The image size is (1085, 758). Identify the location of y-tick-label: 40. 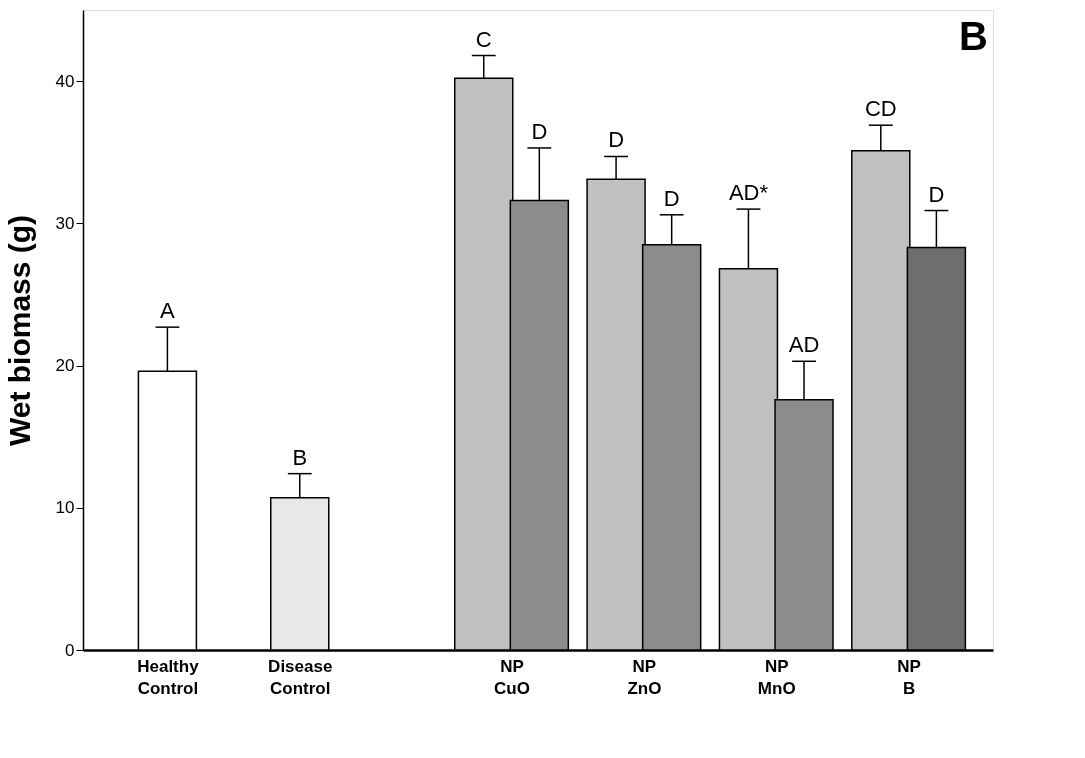
(65, 81).